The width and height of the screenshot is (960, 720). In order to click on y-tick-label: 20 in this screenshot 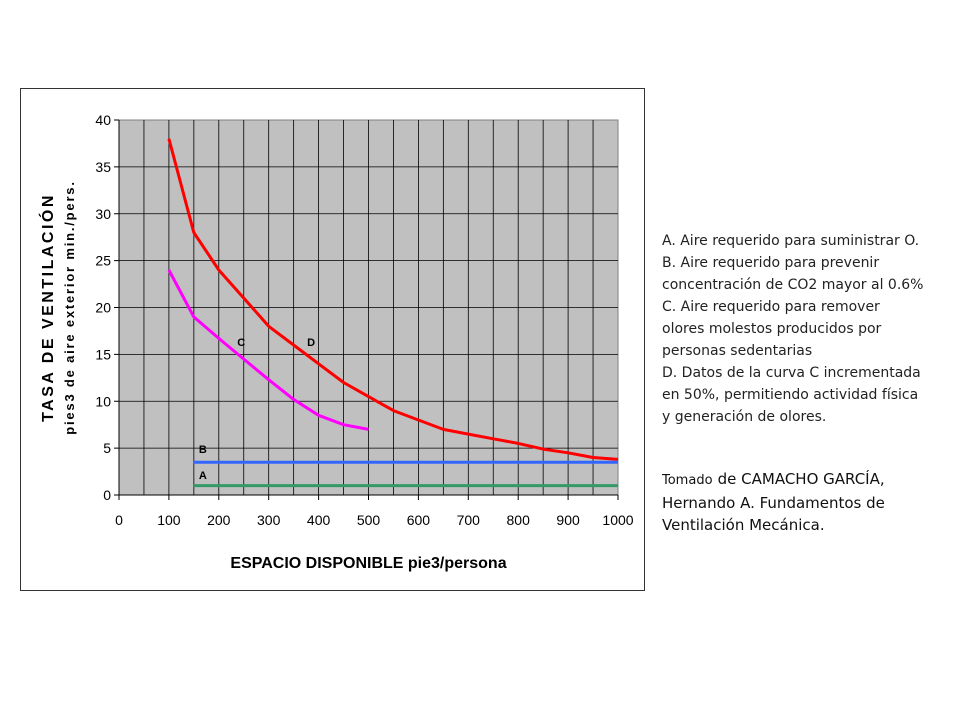, I will do `click(103, 308)`.